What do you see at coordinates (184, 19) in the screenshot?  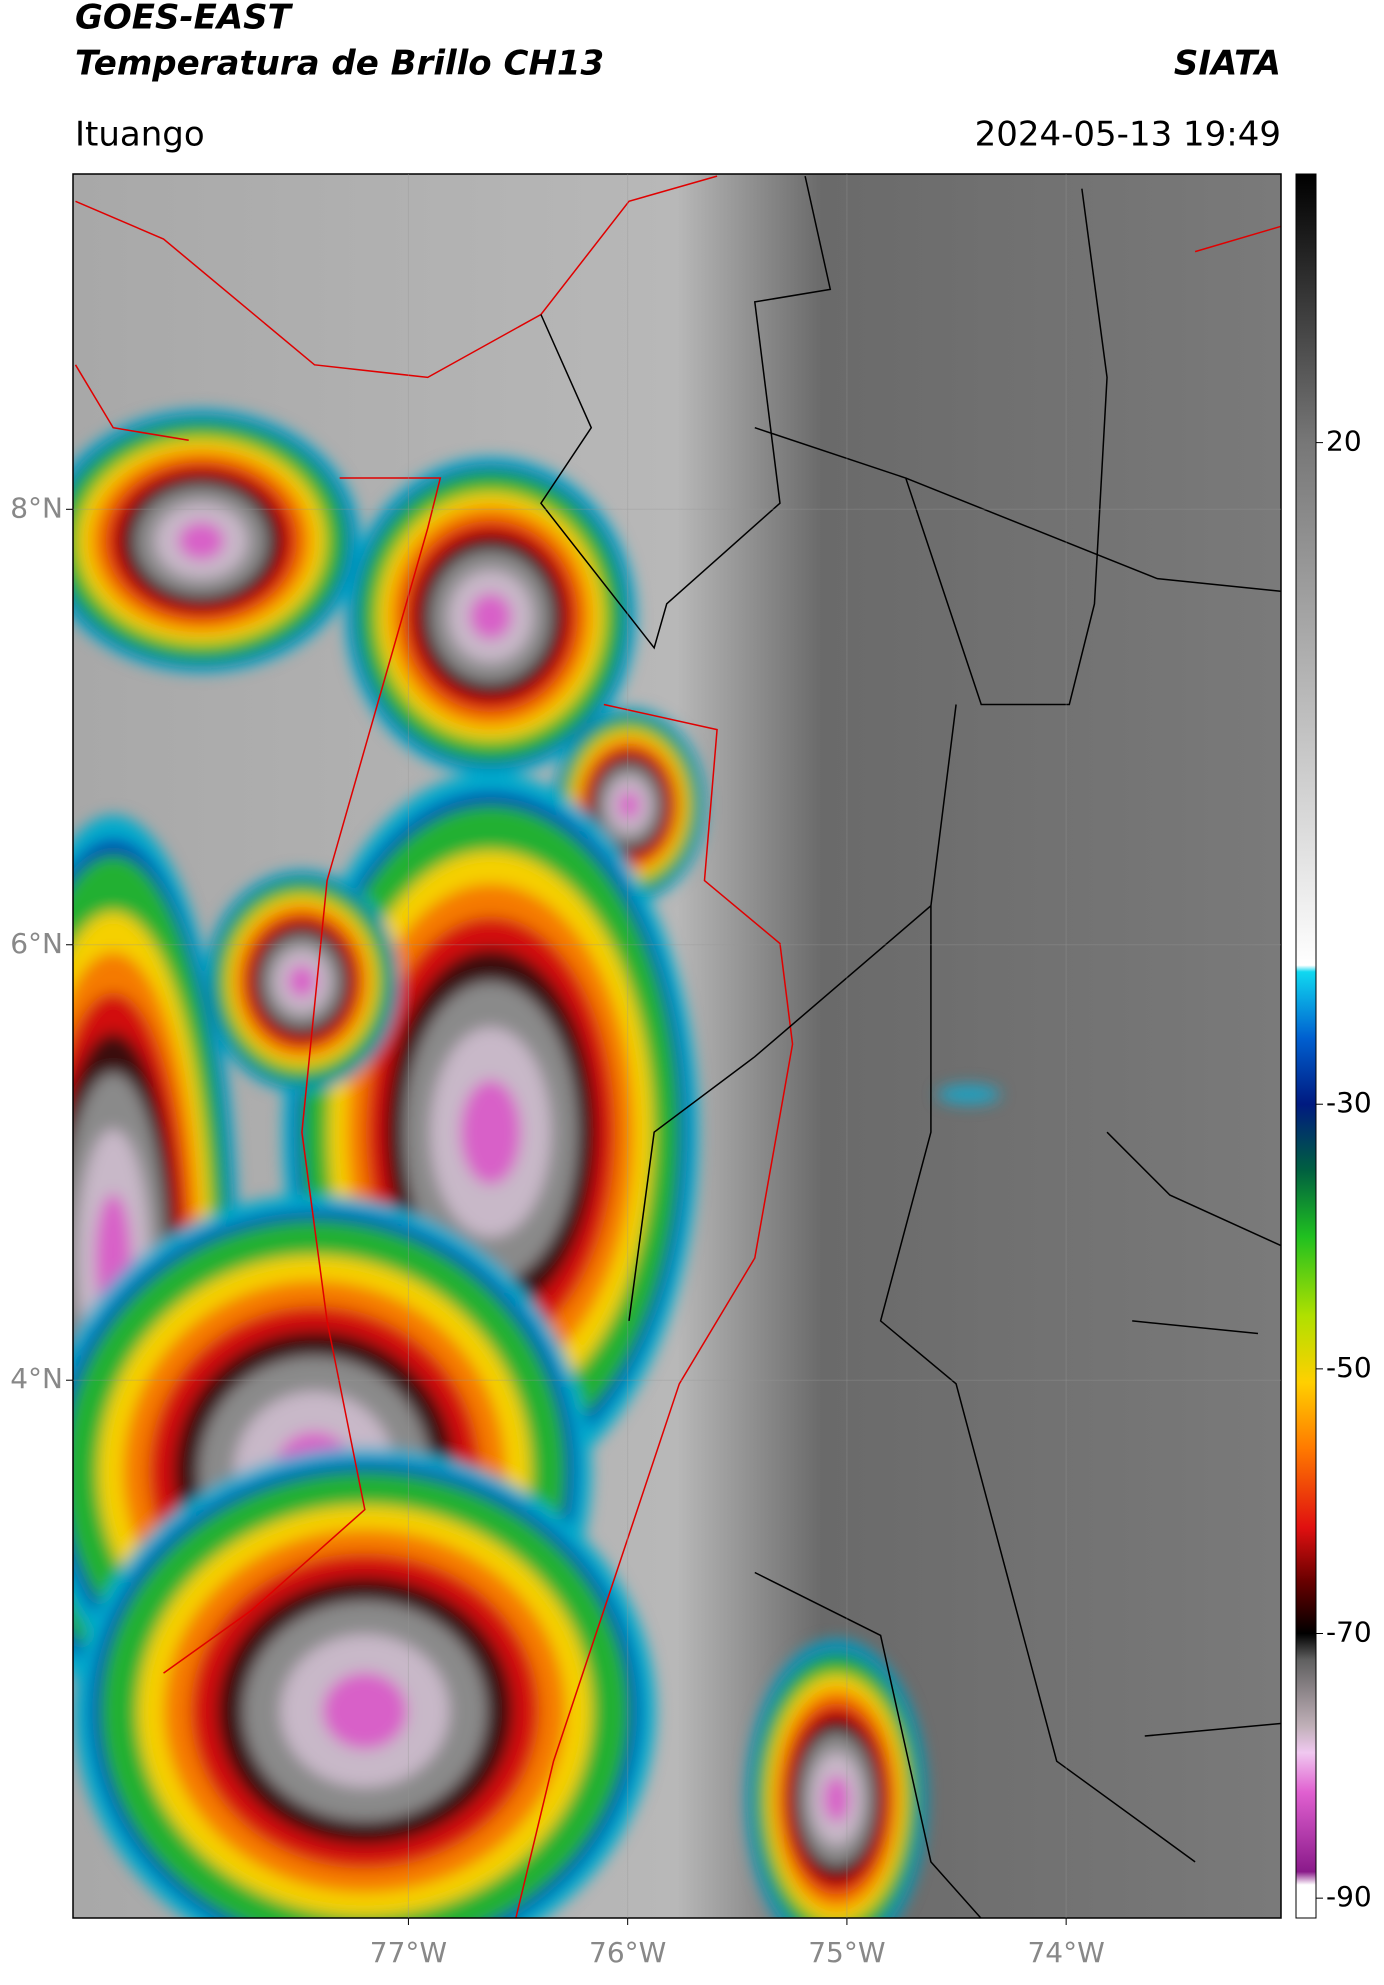 I see `title: GOES-EAST` at bounding box center [184, 19].